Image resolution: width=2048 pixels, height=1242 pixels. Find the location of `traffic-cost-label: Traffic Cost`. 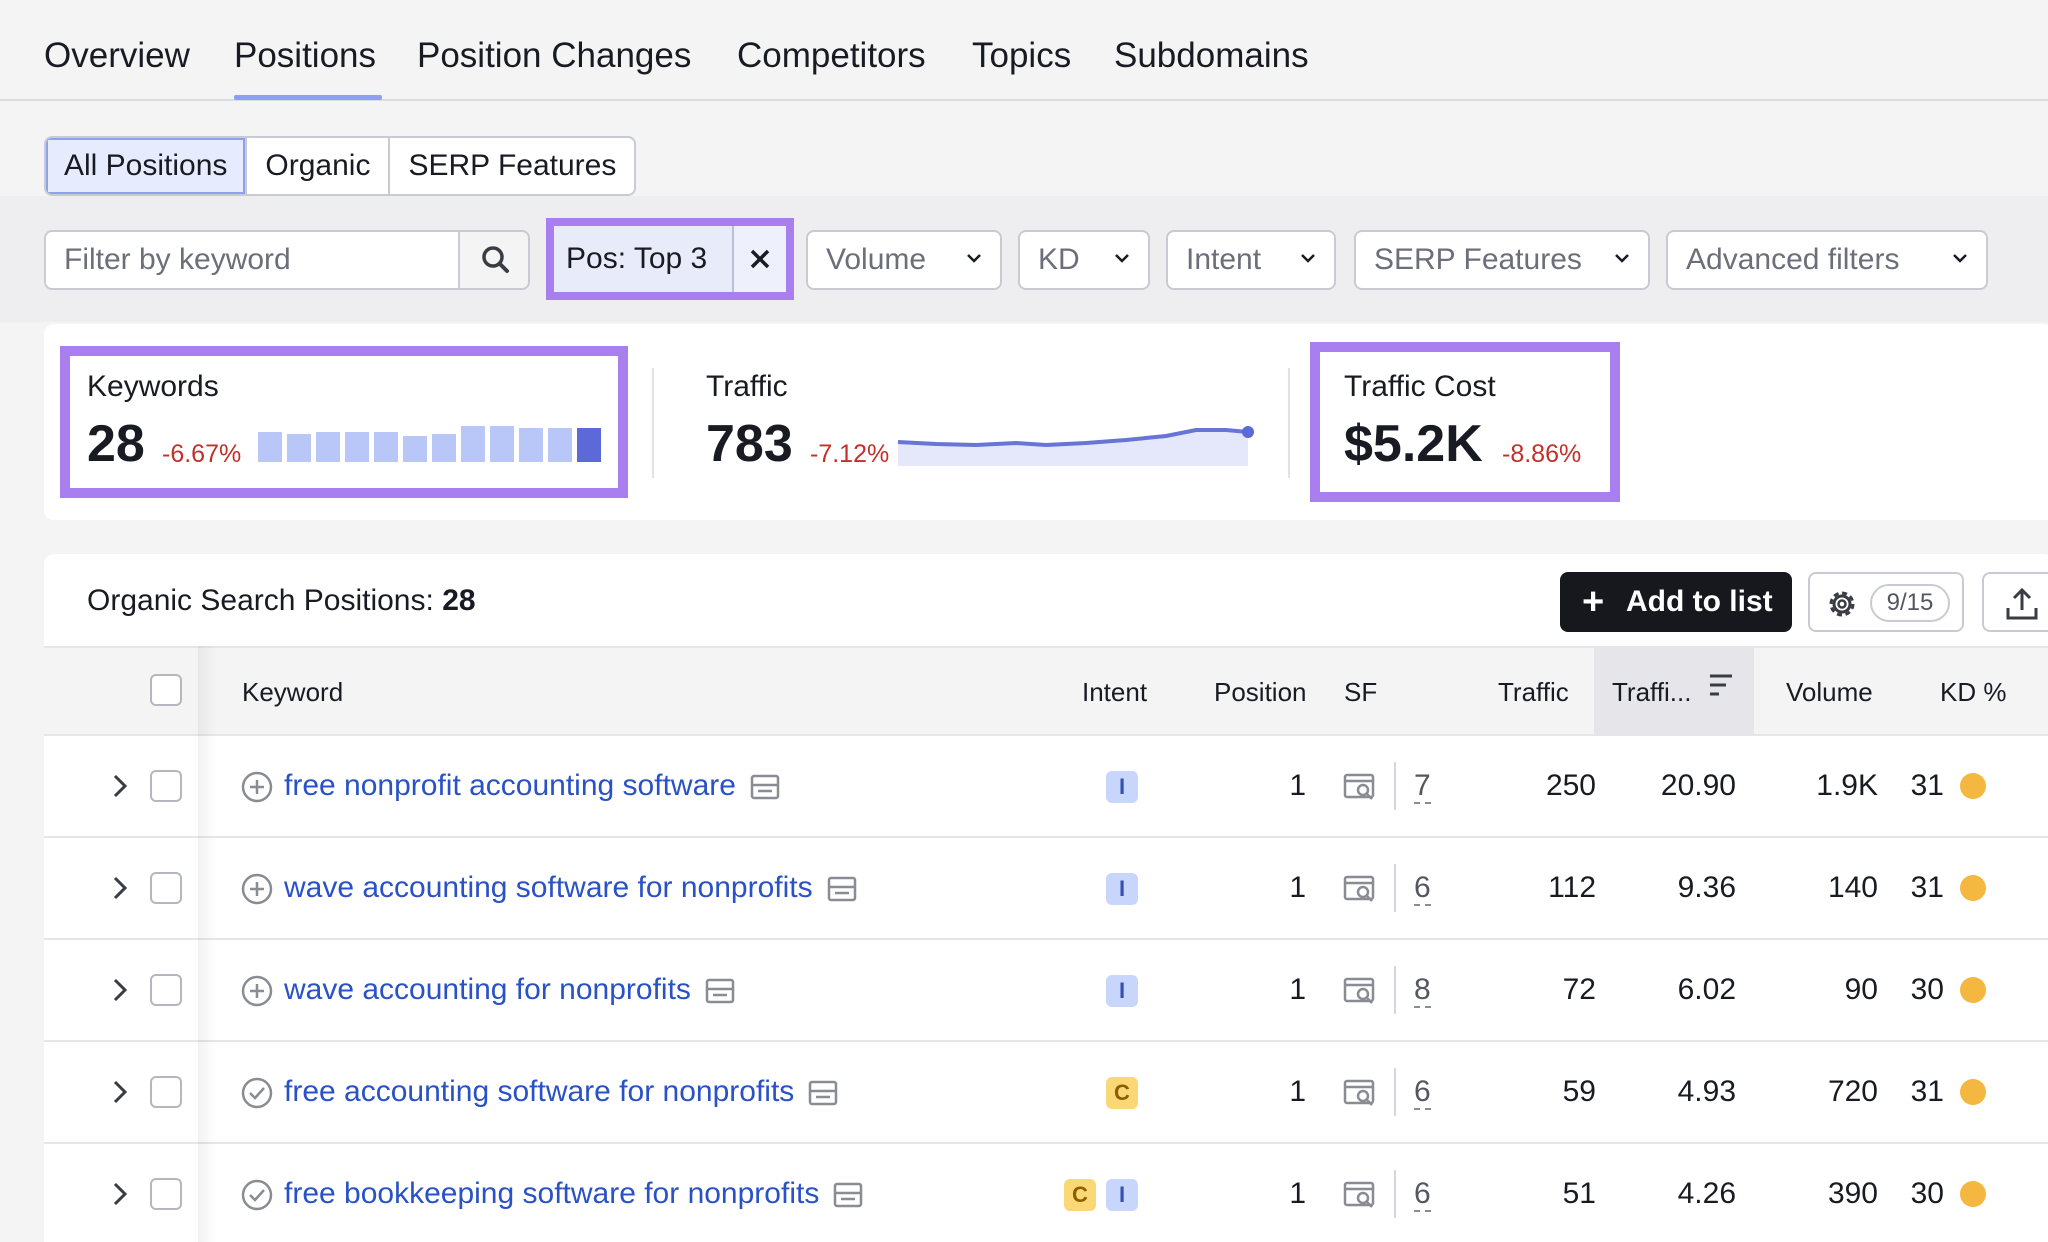

traffic-cost-label: Traffic Cost is located at coordinates (1420, 386).